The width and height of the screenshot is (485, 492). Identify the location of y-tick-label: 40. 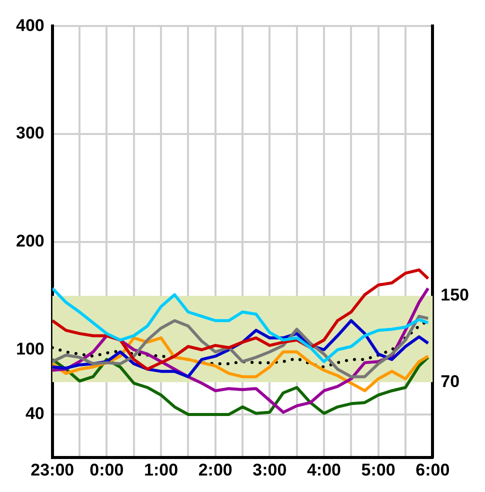
(34, 414).